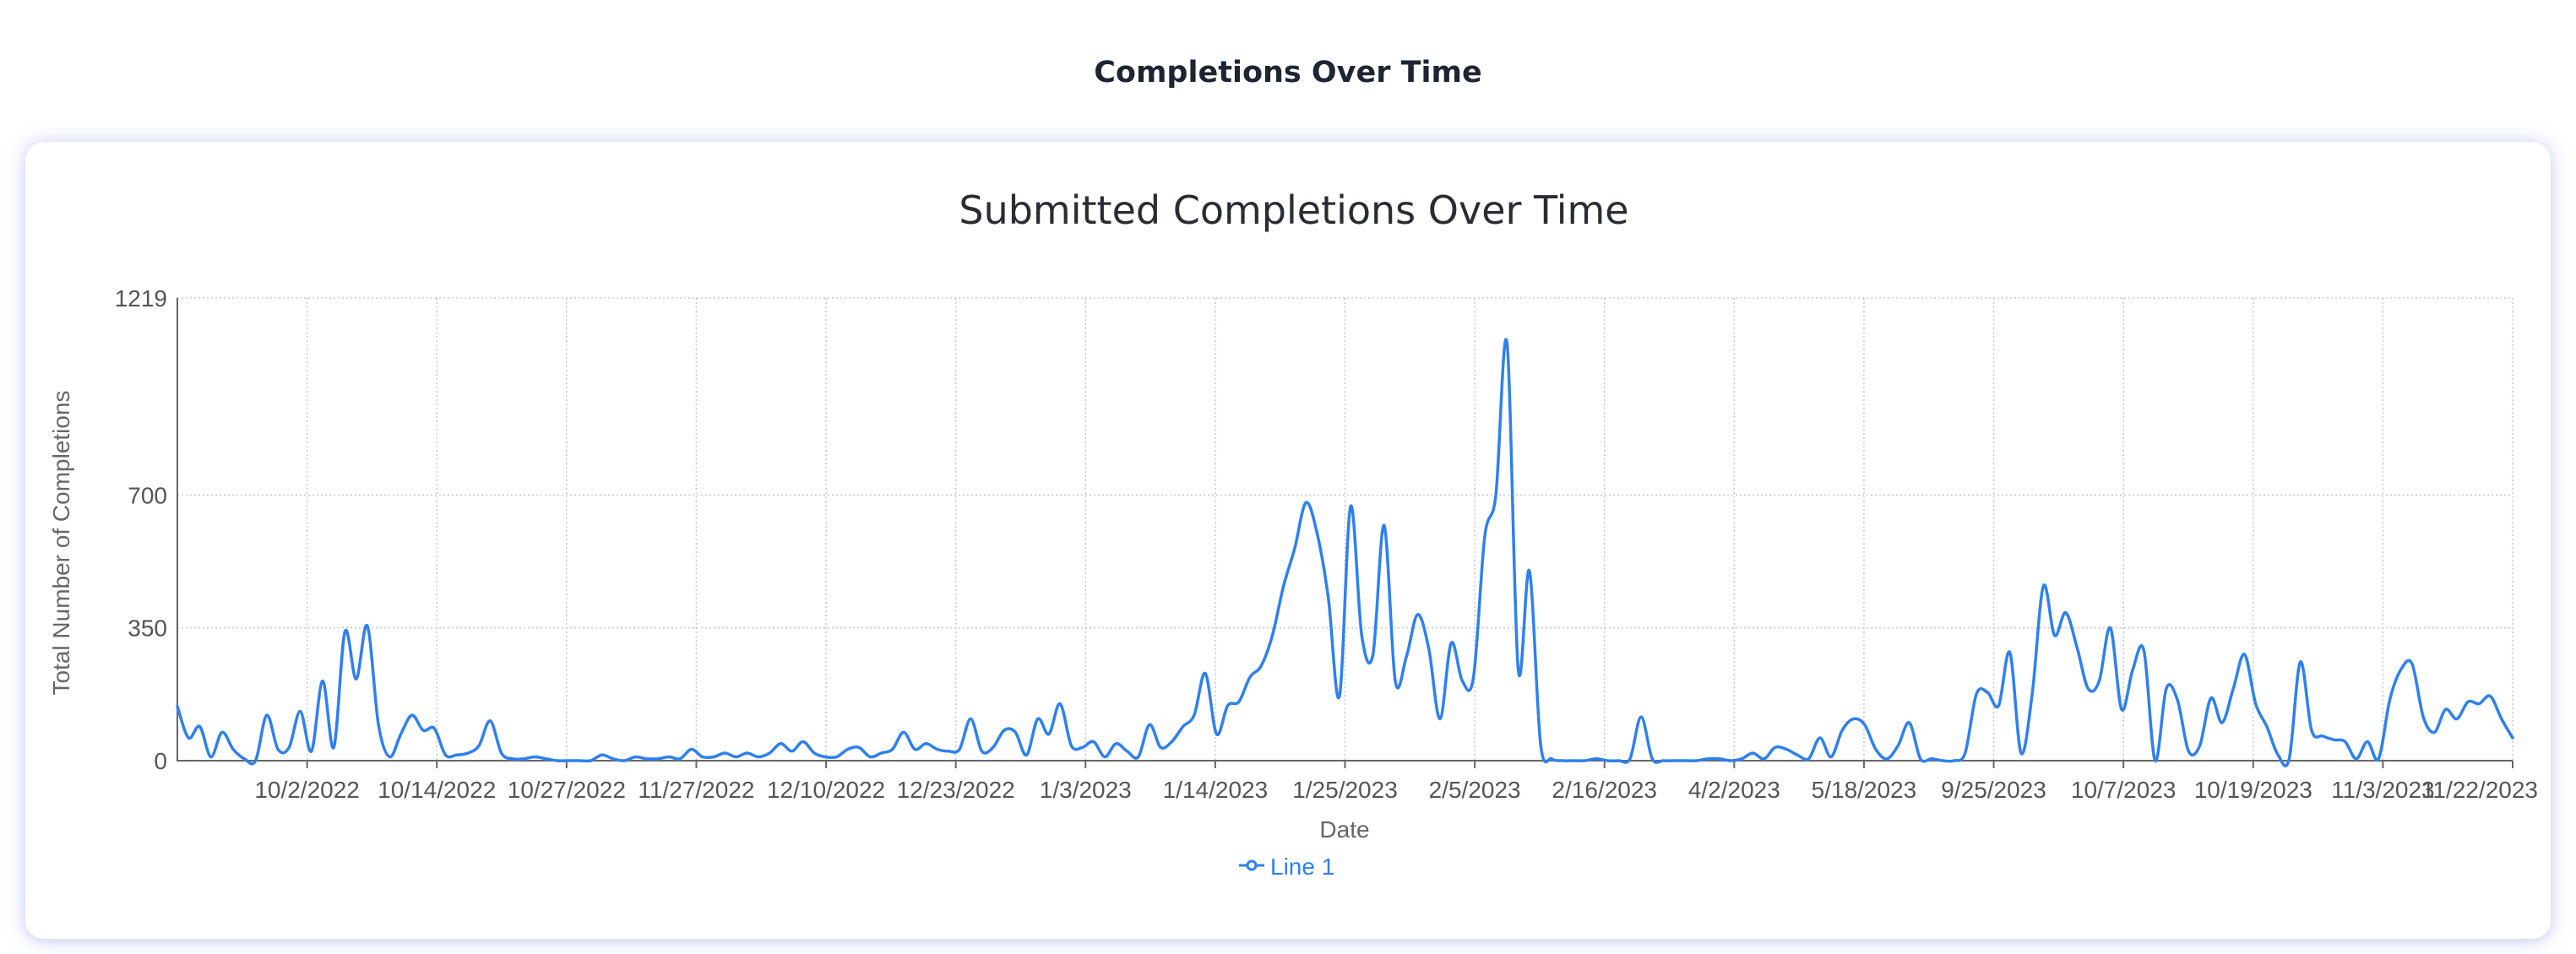 The image size is (2576, 954). What do you see at coordinates (1302, 867) in the screenshot?
I see `legend-label: Line 1` at bounding box center [1302, 867].